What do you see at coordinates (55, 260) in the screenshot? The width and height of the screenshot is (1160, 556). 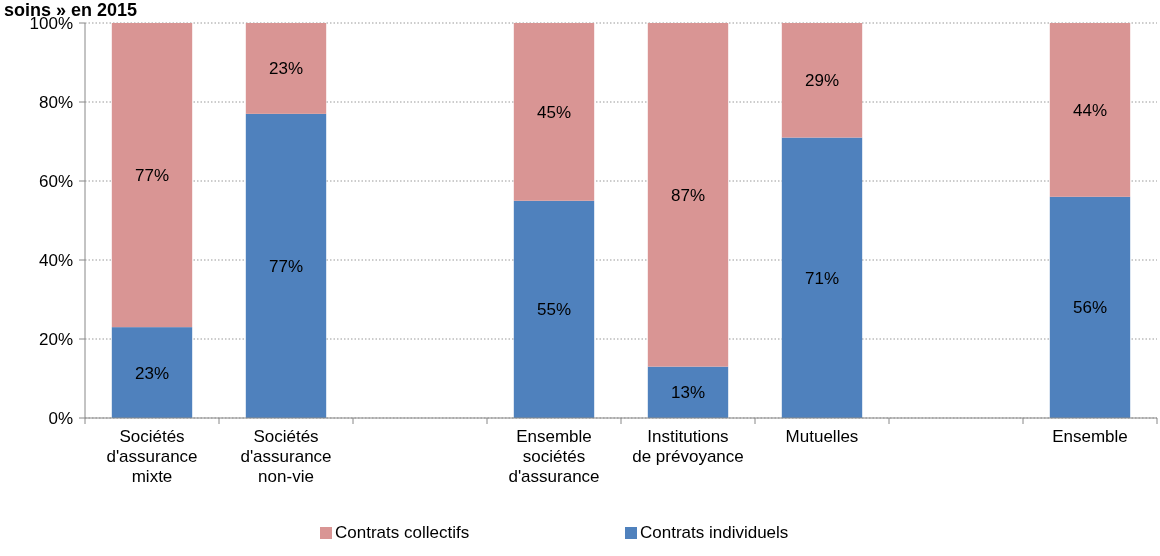 I see `y-tick-label: 40%` at bounding box center [55, 260].